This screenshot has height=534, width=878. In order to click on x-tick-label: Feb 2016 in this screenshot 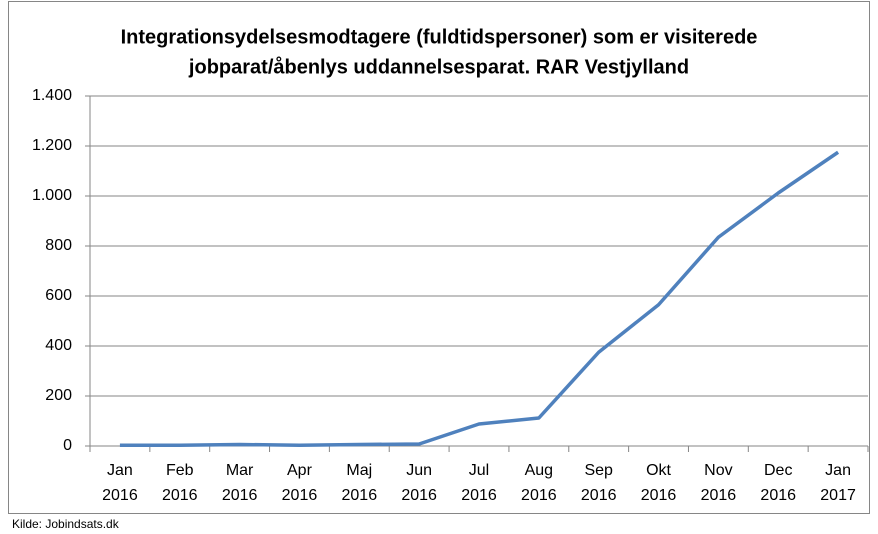, I will do `click(180, 483)`.